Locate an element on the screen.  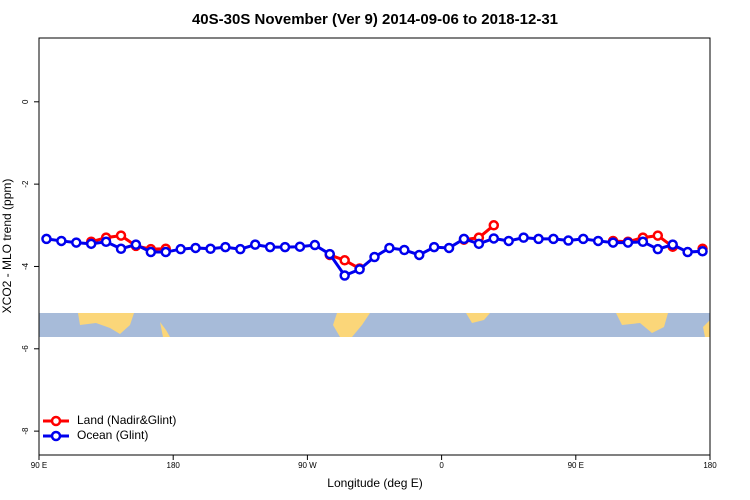
y-tick-label: -2 is located at coordinates (25, 184).